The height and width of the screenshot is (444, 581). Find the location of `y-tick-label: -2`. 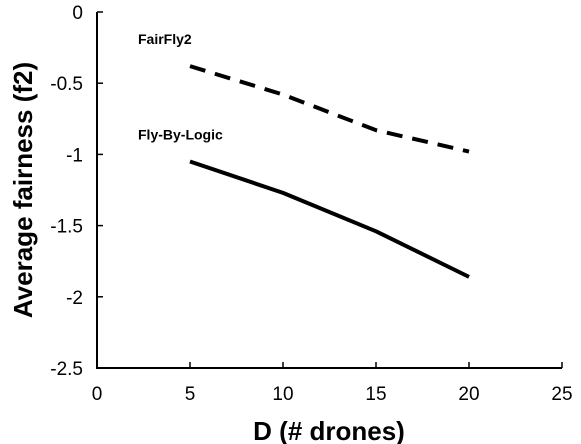

y-tick-label: -2 is located at coordinates (74, 298).